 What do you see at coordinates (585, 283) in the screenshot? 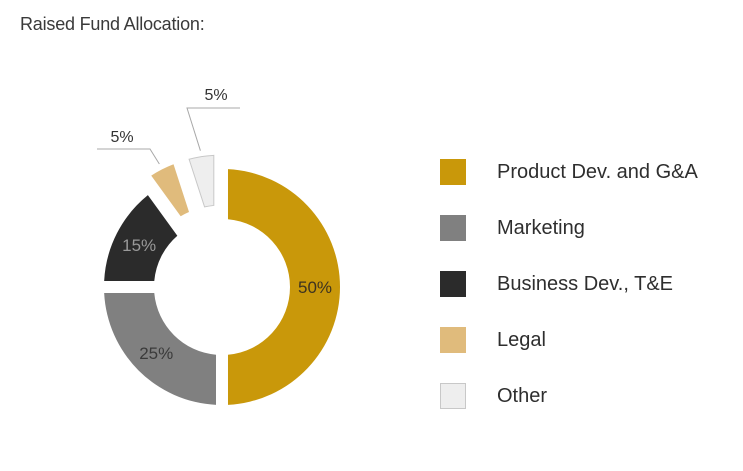
I see `legend-label-business-dev-t-e: Business Dev., T&E` at bounding box center [585, 283].